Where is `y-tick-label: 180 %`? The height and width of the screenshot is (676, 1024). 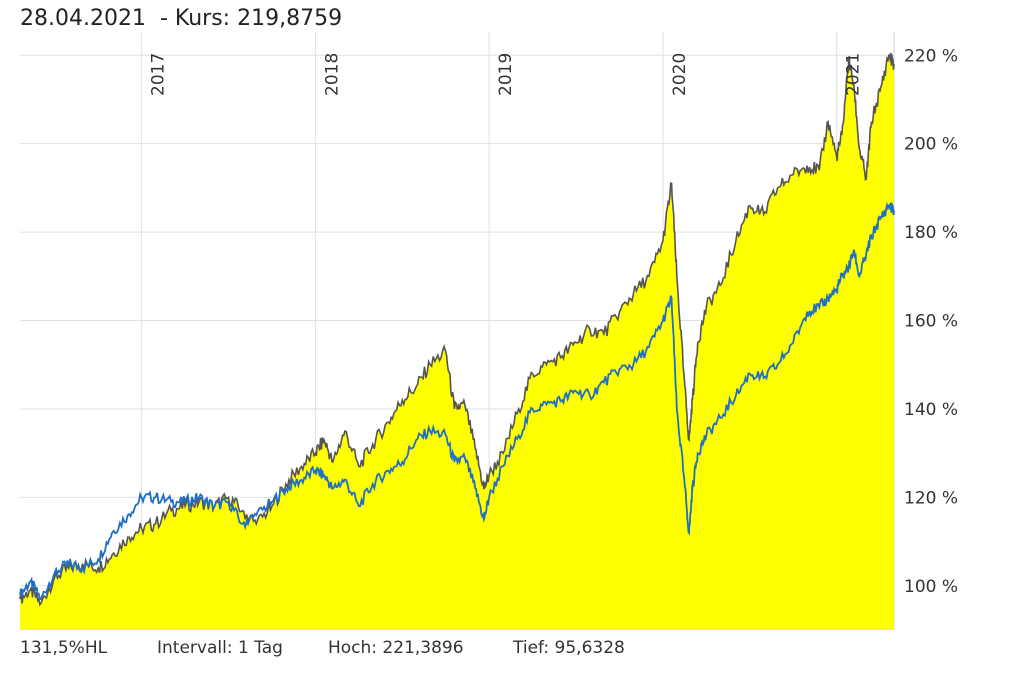
y-tick-label: 180 % is located at coordinates (931, 233).